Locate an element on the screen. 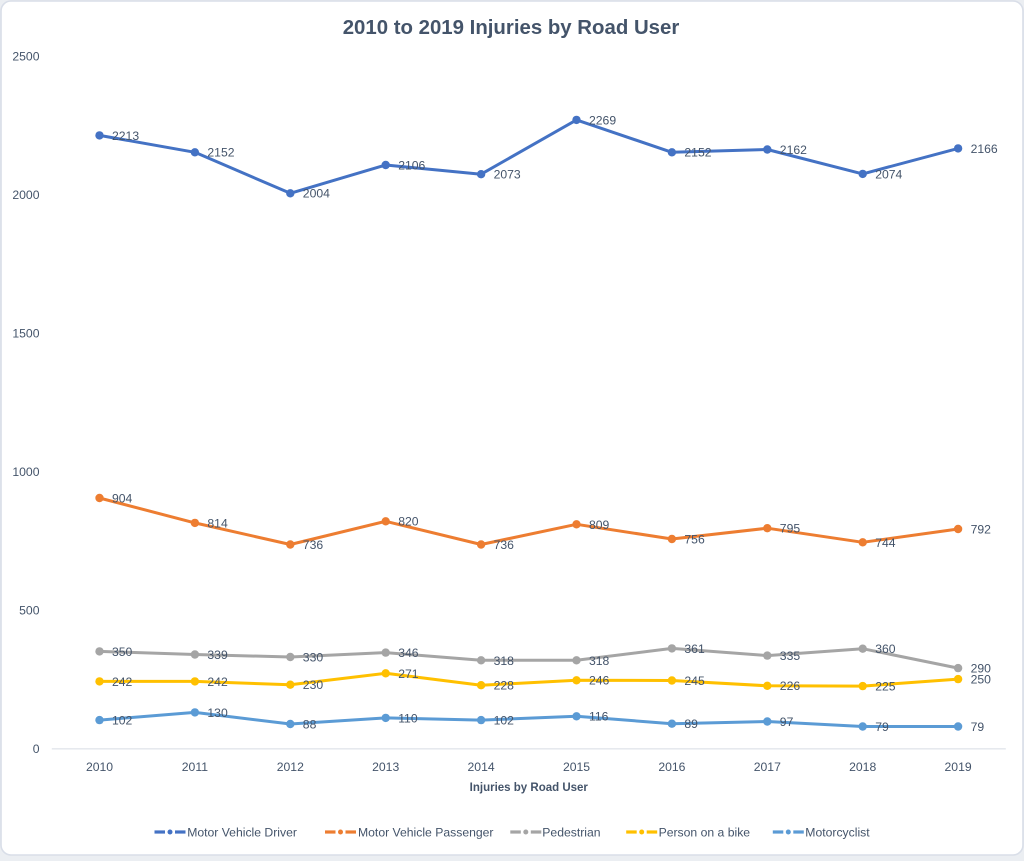  svg-text: 814 is located at coordinates (217, 523).